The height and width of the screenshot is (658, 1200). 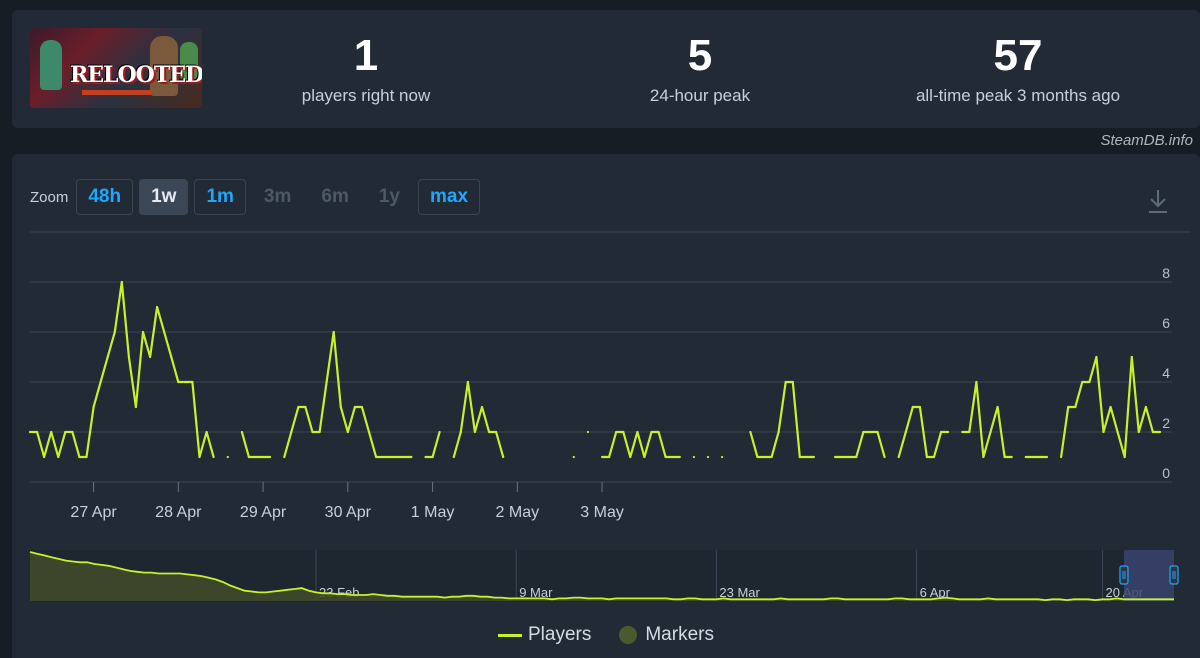 I want to click on character-art, so click(x=189, y=62).